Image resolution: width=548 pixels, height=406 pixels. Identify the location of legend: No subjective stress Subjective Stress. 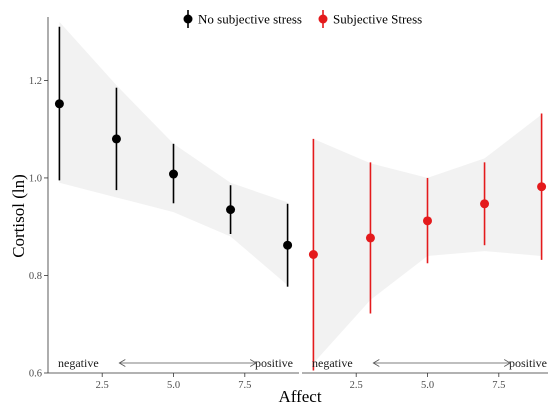
(302, 19).